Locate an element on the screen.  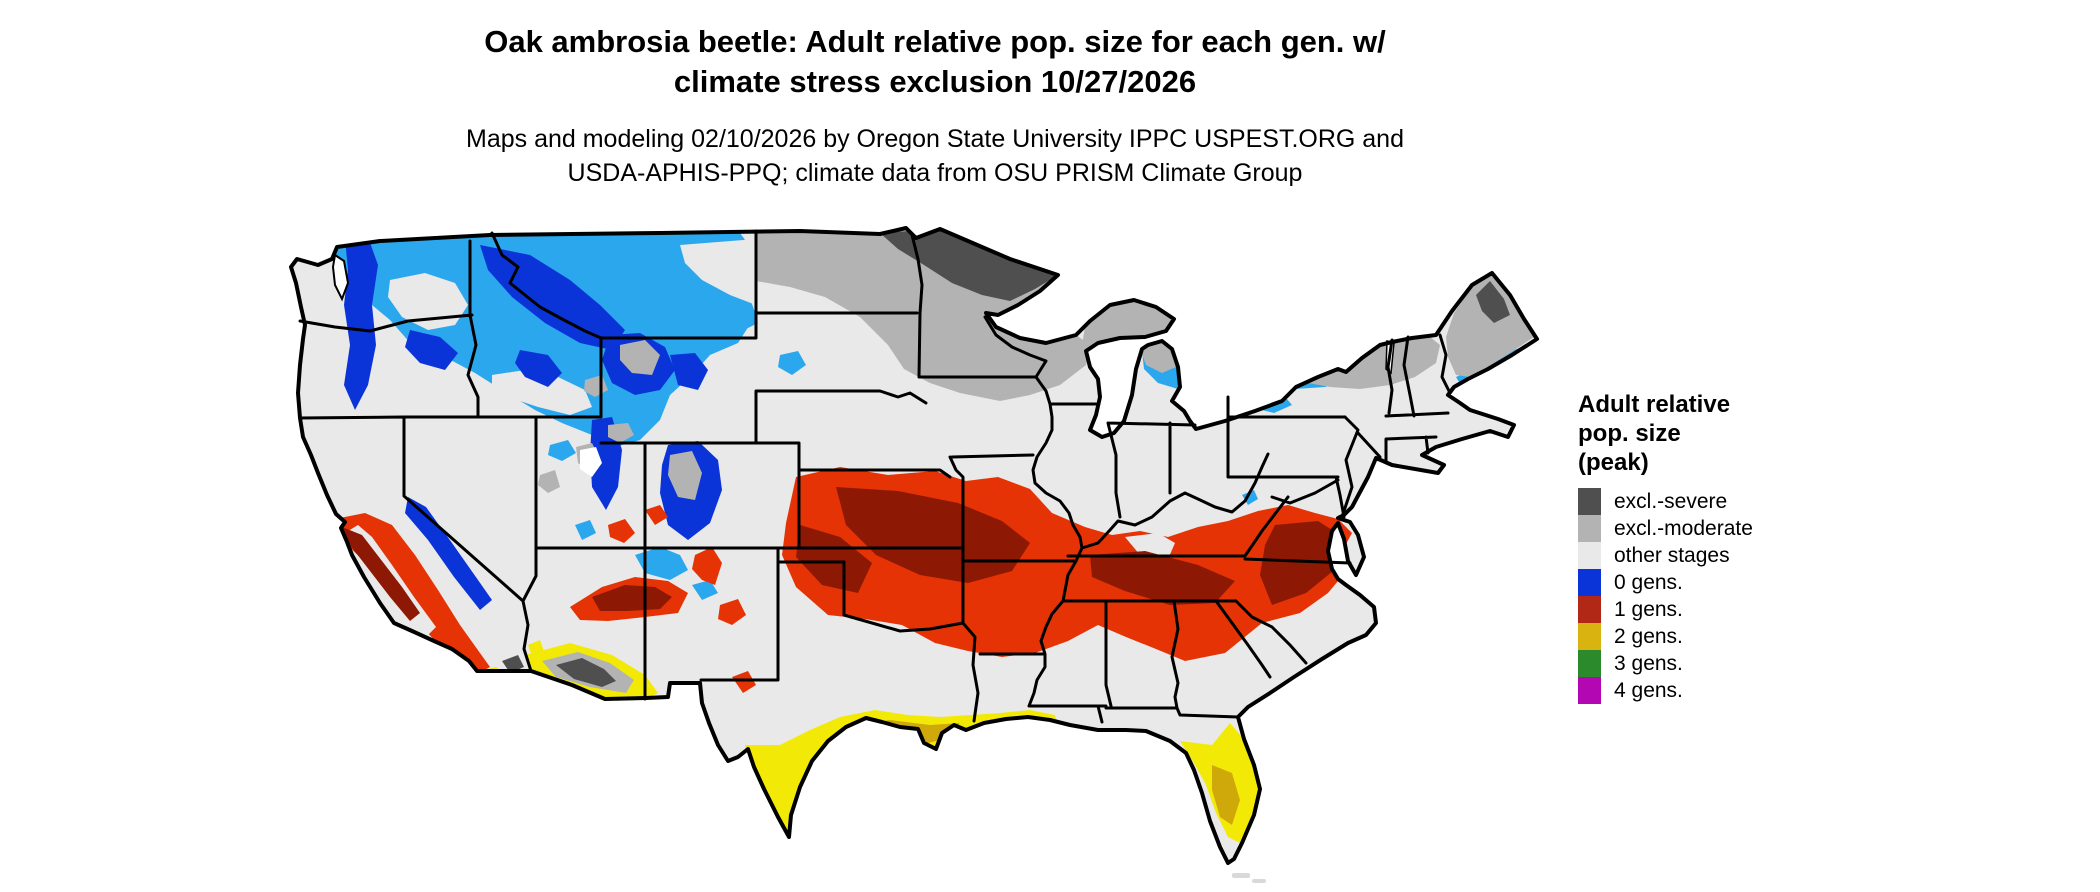
legend-swatch-0-gens is located at coordinates (1589, 582).